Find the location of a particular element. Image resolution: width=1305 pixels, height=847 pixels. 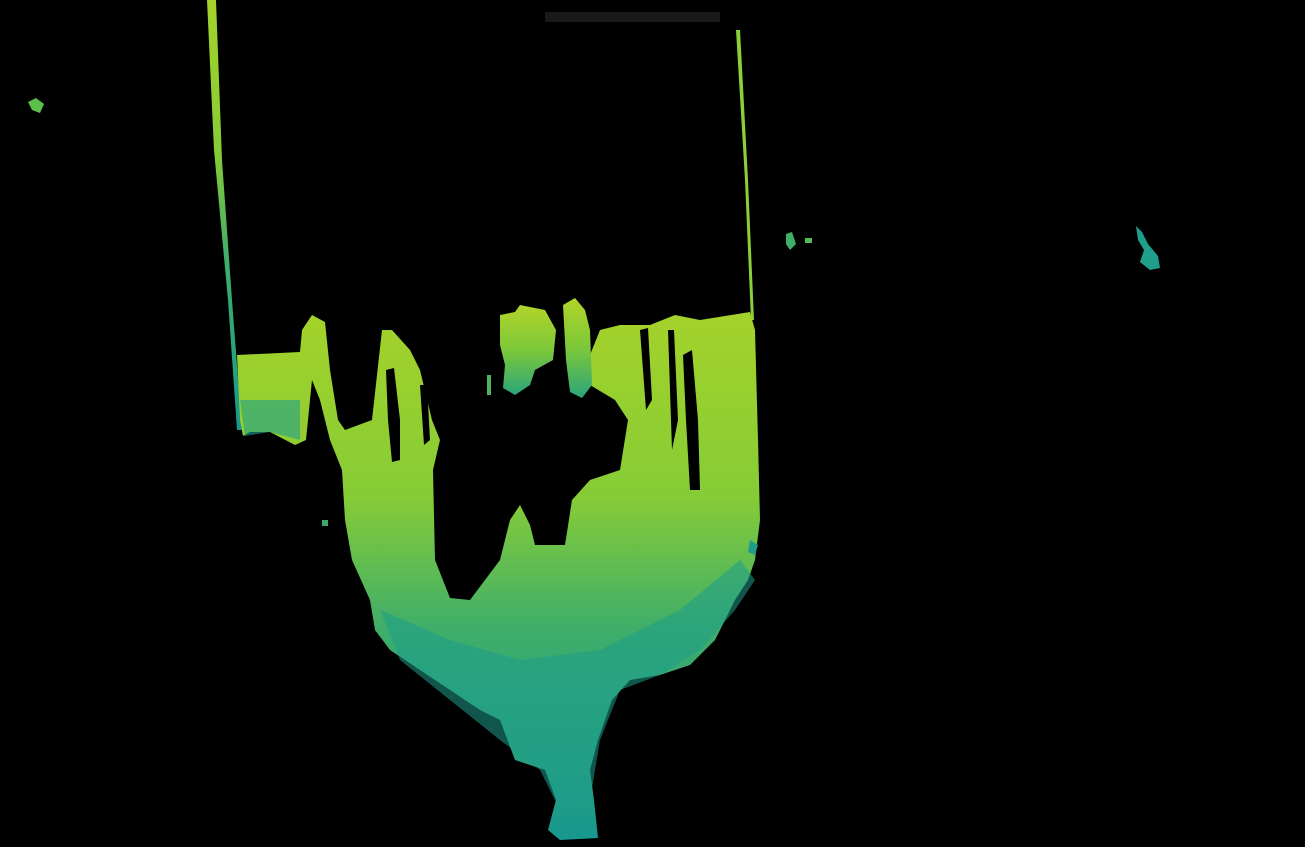

stray-blob-mid is located at coordinates (791, 241).